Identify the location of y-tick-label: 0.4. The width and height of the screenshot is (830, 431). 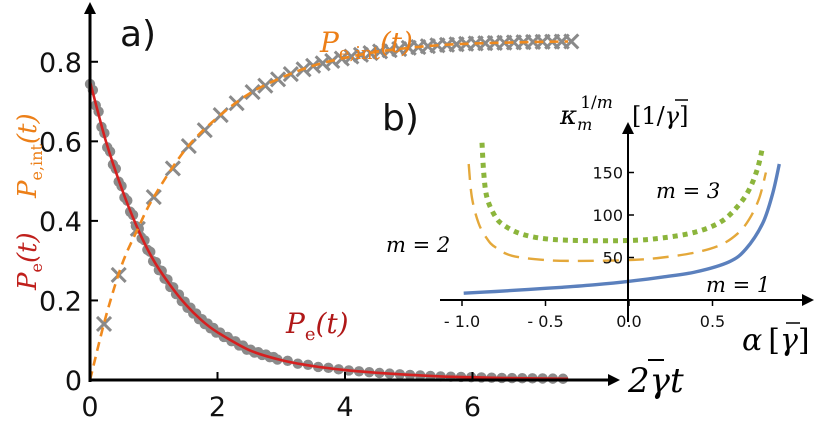
(60, 222).